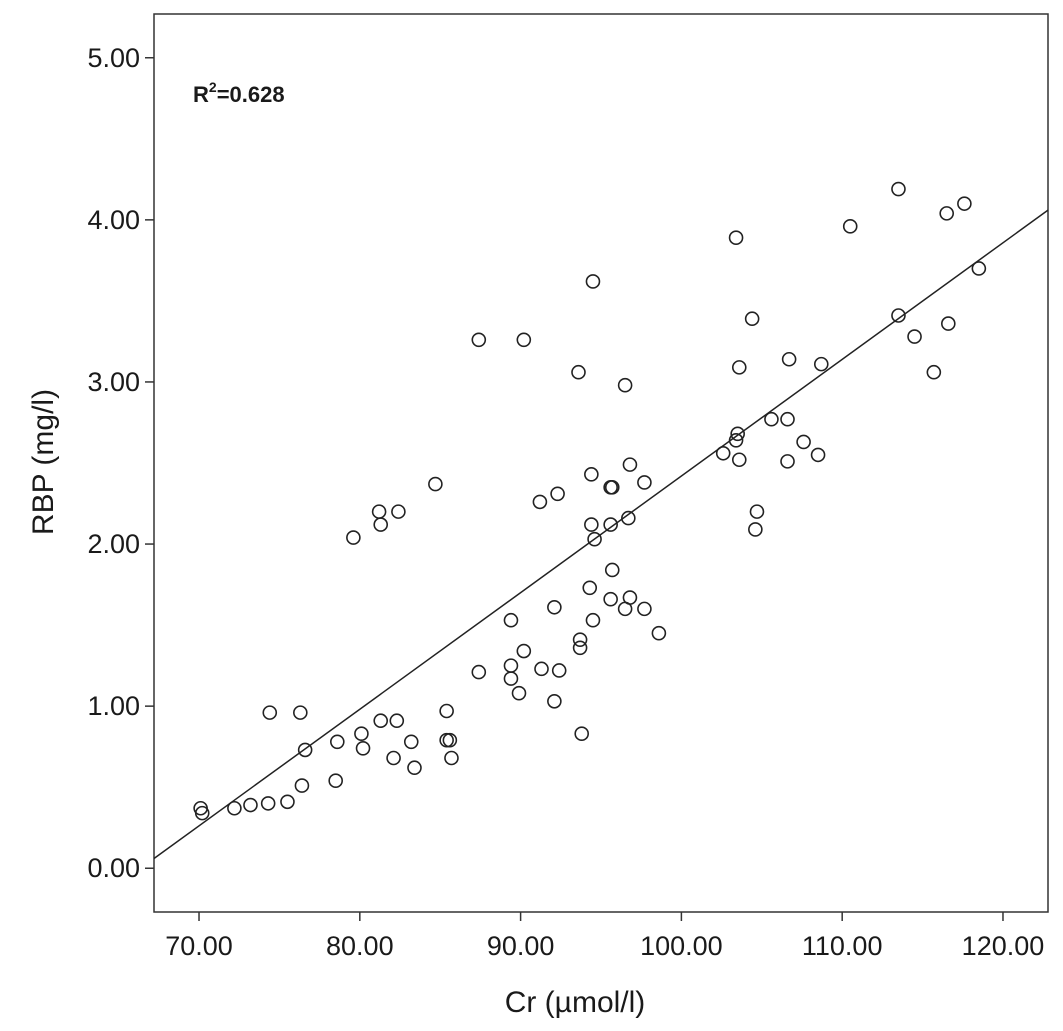 This screenshot has height=1031, width=1063. What do you see at coordinates (251, 94) in the screenshot?
I see `r-squared-value: =0.628` at bounding box center [251, 94].